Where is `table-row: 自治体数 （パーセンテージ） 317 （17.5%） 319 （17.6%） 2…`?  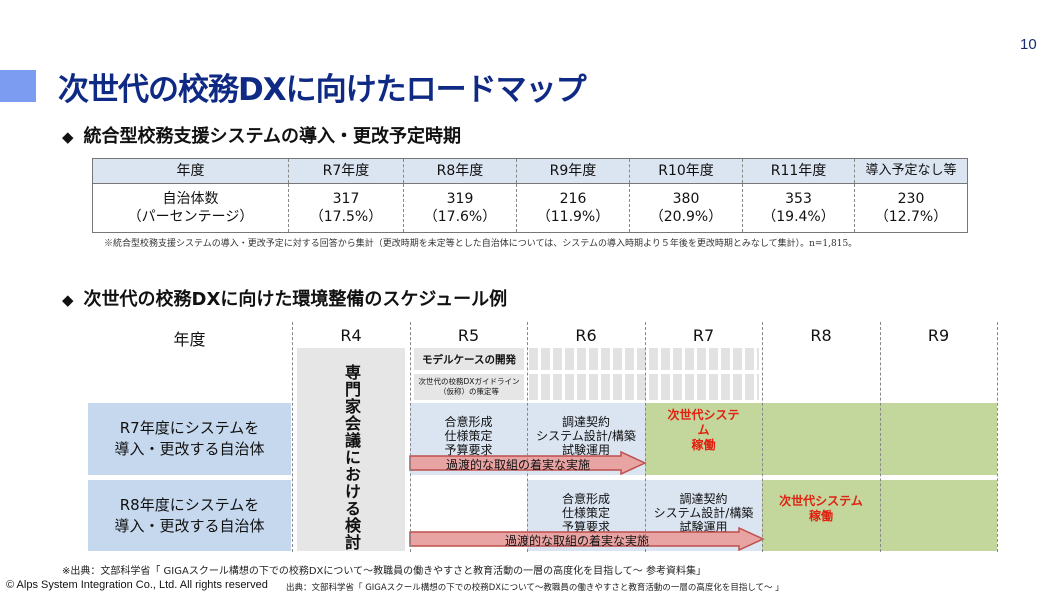 table-row: 自治体数 （パーセンテージ） 317 （17.5%） 319 （17.6%） 2… is located at coordinates (530, 208).